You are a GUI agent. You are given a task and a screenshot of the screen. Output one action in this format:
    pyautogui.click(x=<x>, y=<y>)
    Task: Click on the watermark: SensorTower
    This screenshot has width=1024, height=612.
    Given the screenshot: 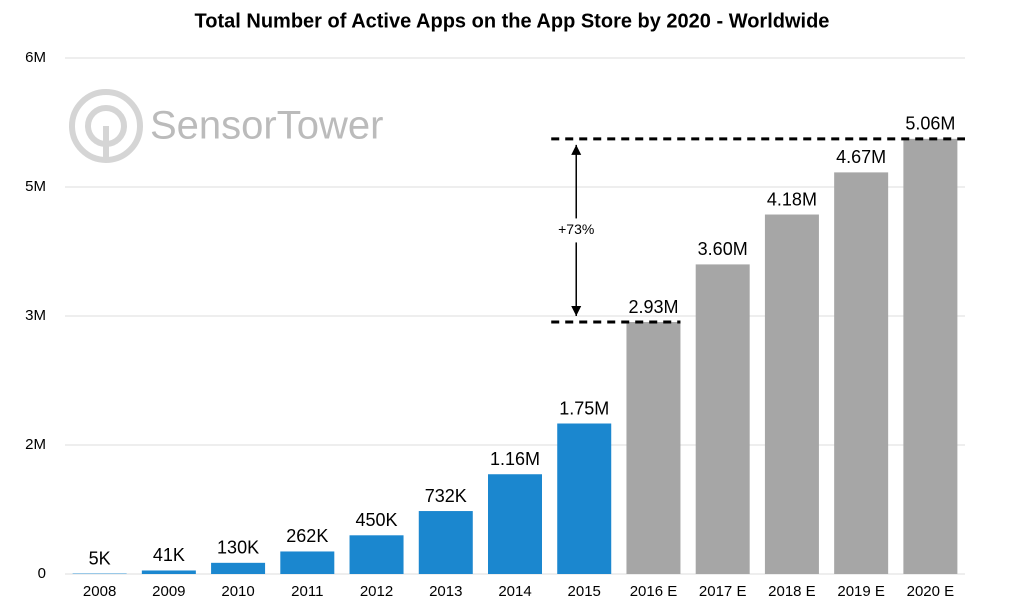 What is the action you would take?
    pyautogui.click(x=266, y=126)
    